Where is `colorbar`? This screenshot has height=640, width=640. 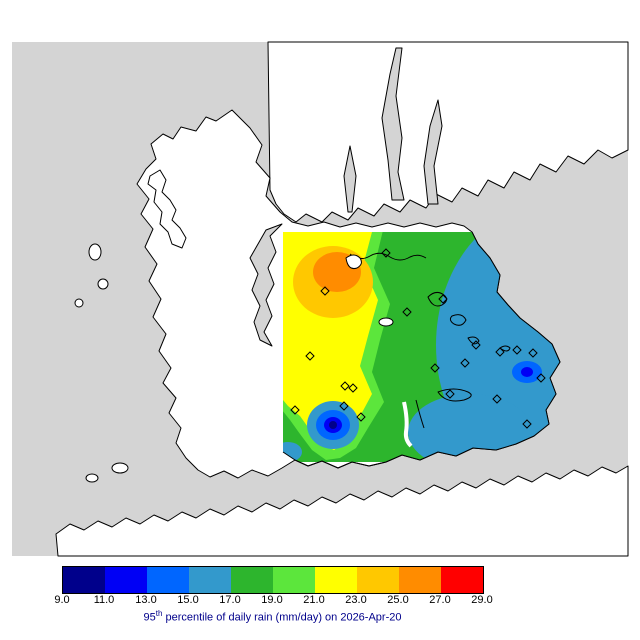
colorbar is located at coordinates (273, 580).